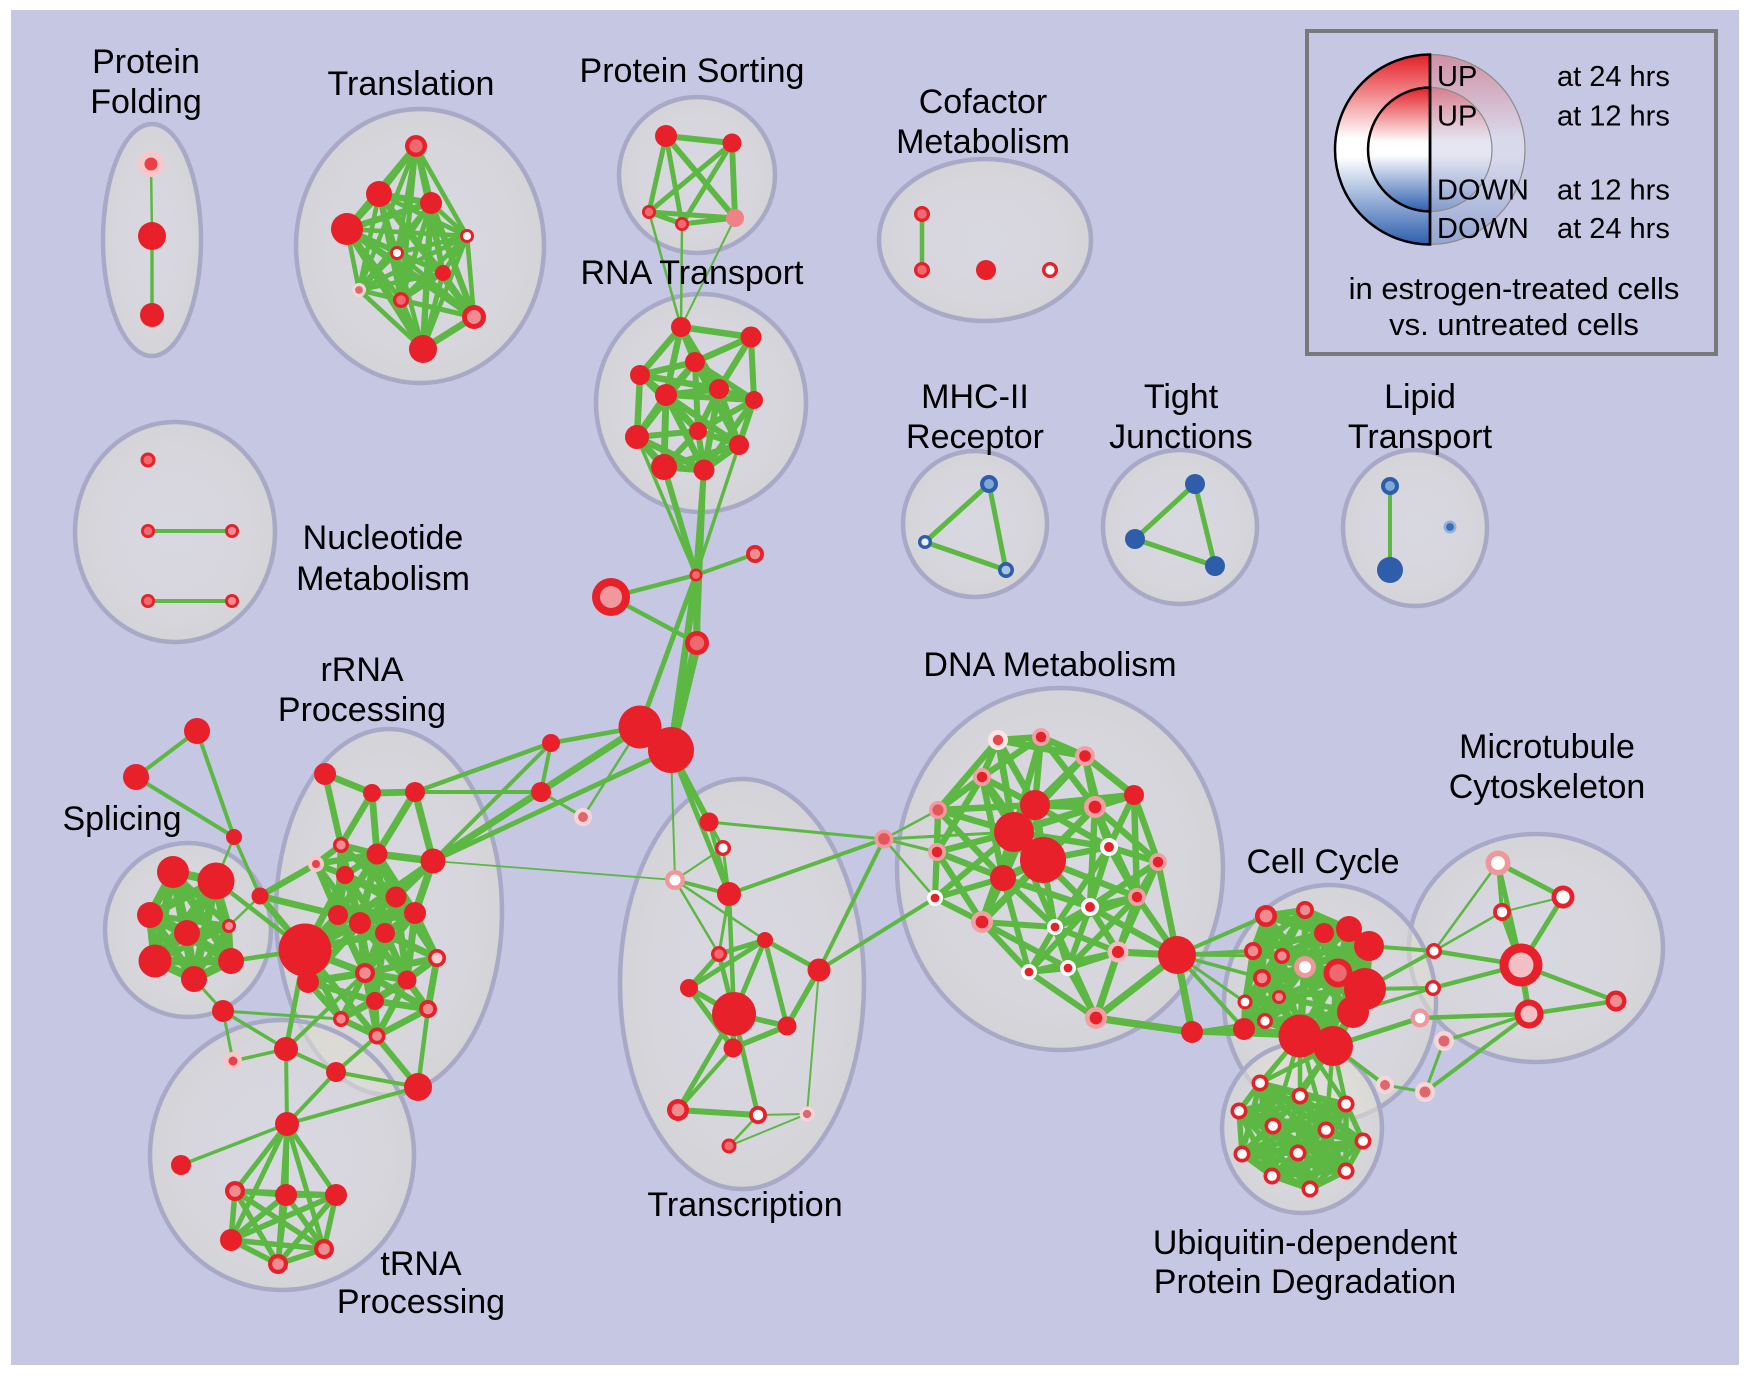 This screenshot has height=1381, width=1750. I want to click on svg-text: Receptor, so click(975, 437).